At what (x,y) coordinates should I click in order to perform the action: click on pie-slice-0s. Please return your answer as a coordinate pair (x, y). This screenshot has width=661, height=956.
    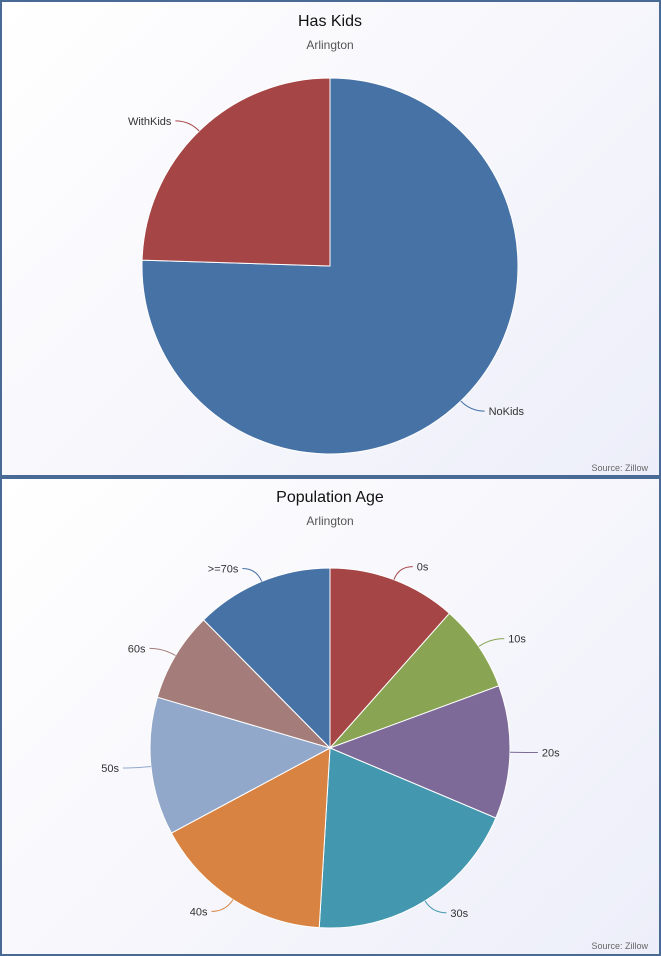
    Looking at the image, I should click on (390, 658).